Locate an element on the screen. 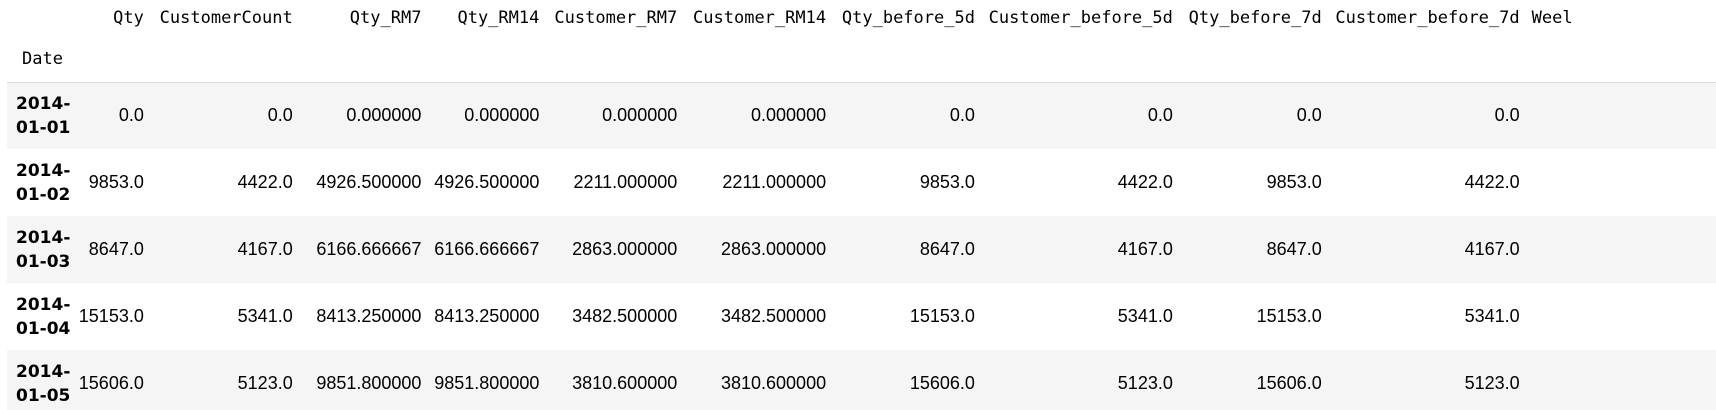  column-header-customer-before-5d: Customer_before_5d is located at coordinates (1080, 18).